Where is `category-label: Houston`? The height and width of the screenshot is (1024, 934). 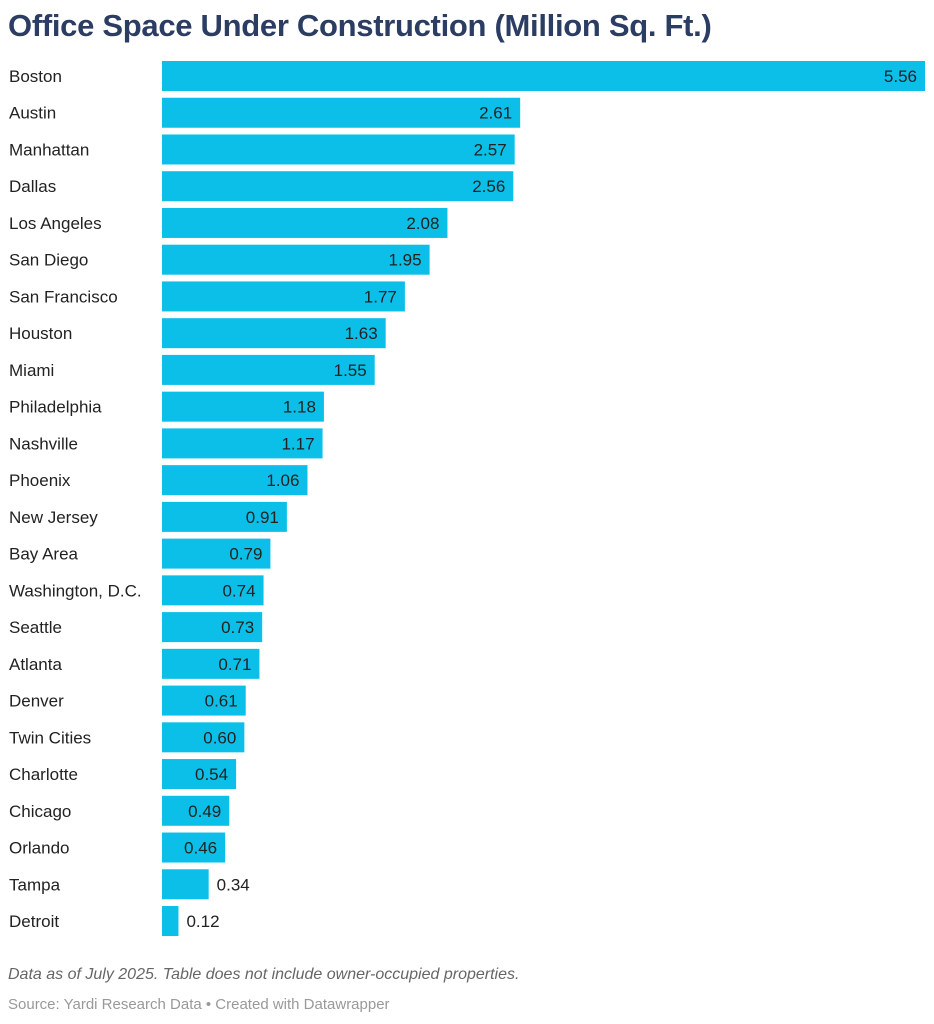
category-label: Houston is located at coordinates (40, 333).